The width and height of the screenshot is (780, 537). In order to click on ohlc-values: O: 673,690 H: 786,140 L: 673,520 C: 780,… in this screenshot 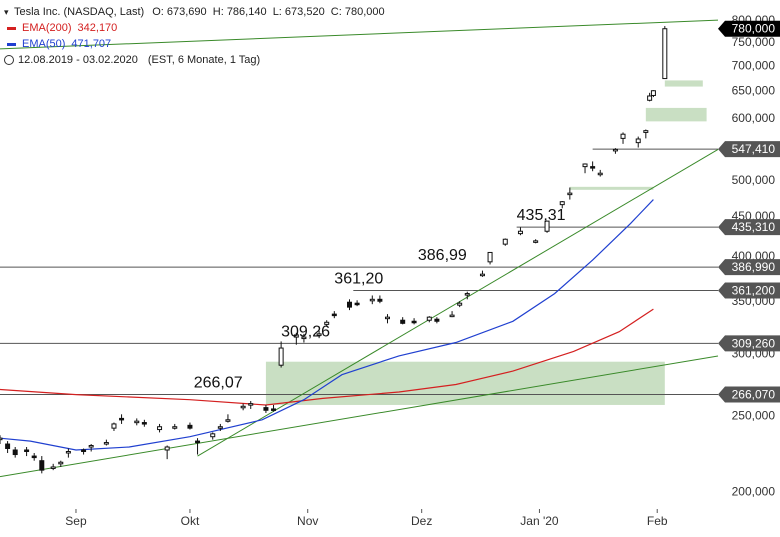, I will do `click(268, 12)`.